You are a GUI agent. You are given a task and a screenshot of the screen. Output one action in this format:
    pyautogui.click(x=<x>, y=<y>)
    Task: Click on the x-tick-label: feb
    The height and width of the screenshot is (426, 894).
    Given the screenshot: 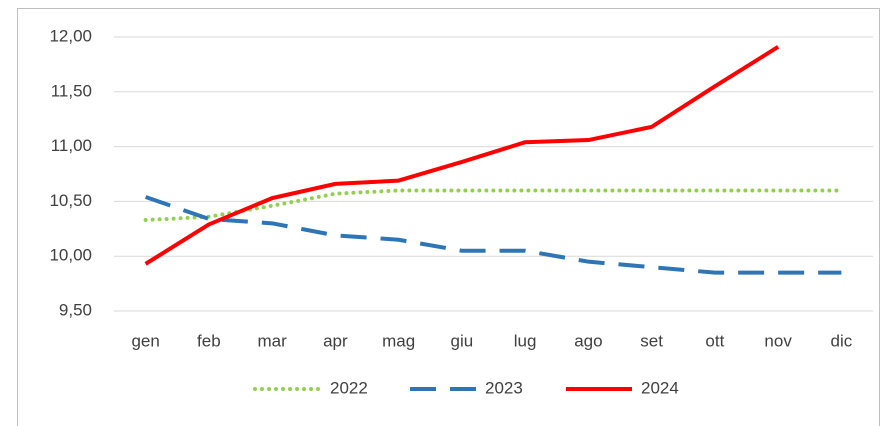 What is the action you would take?
    pyautogui.click(x=209, y=340)
    